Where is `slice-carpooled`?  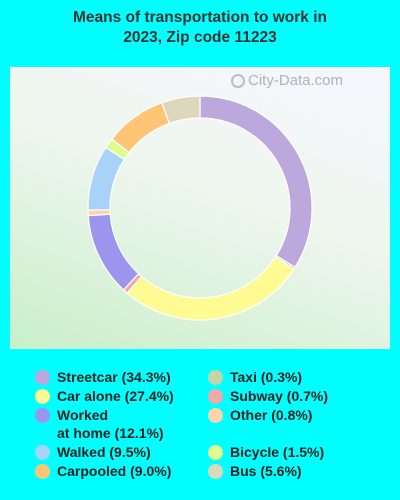
slice-carpooled is located at coordinates (140, 127).